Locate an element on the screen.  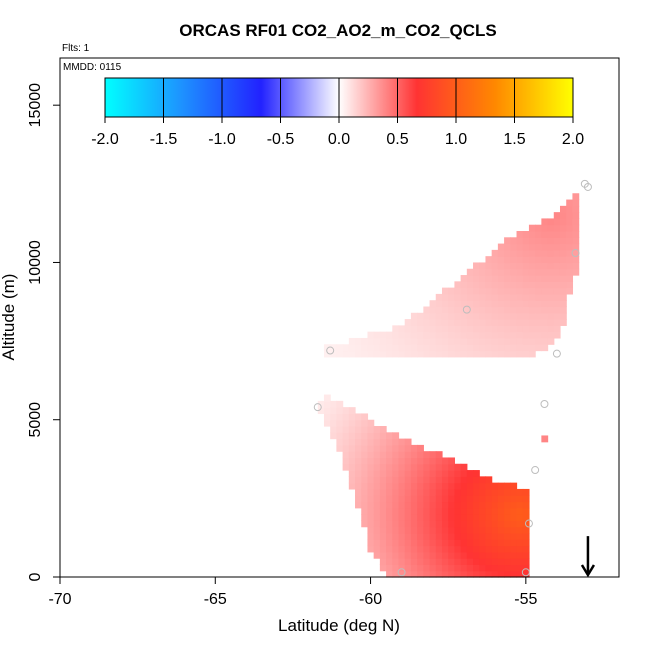
sample-point is located at coordinates (587, 186).